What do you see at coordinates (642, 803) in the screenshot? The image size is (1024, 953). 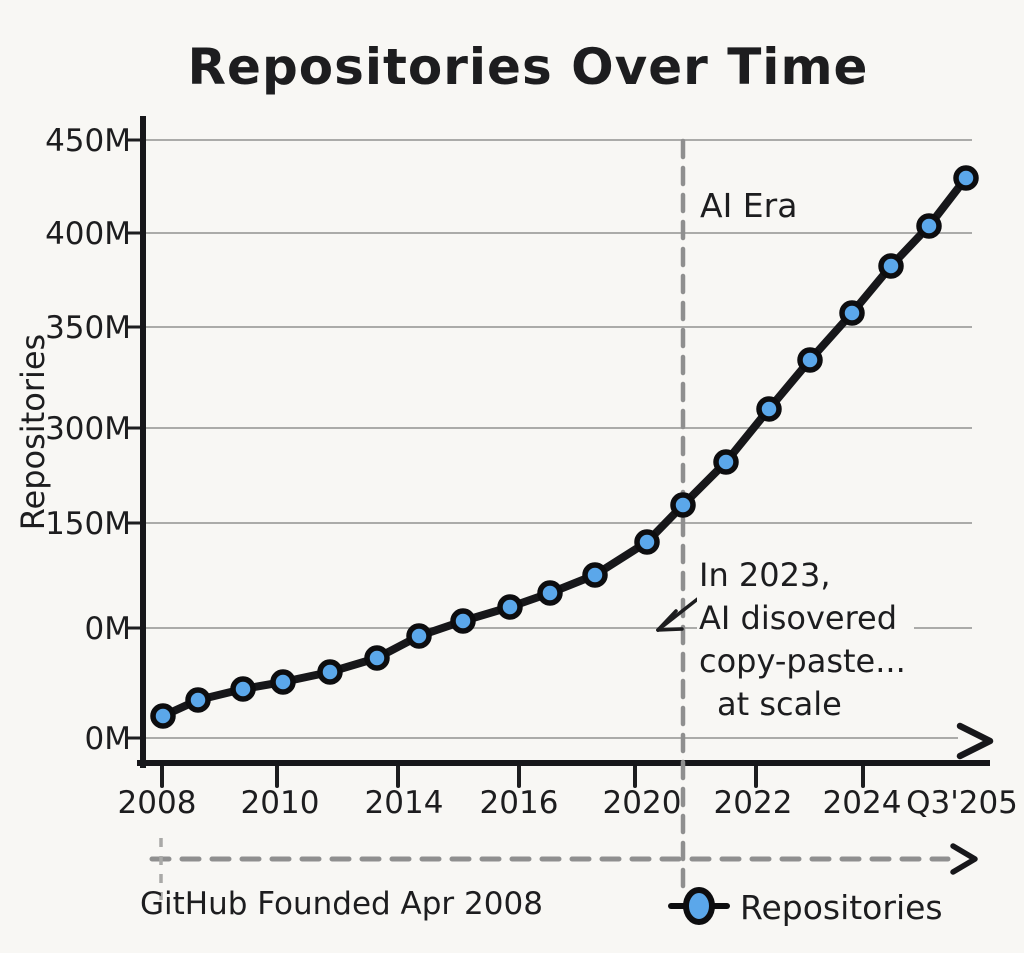 I see `x-tick-label: 2020` at bounding box center [642, 803].